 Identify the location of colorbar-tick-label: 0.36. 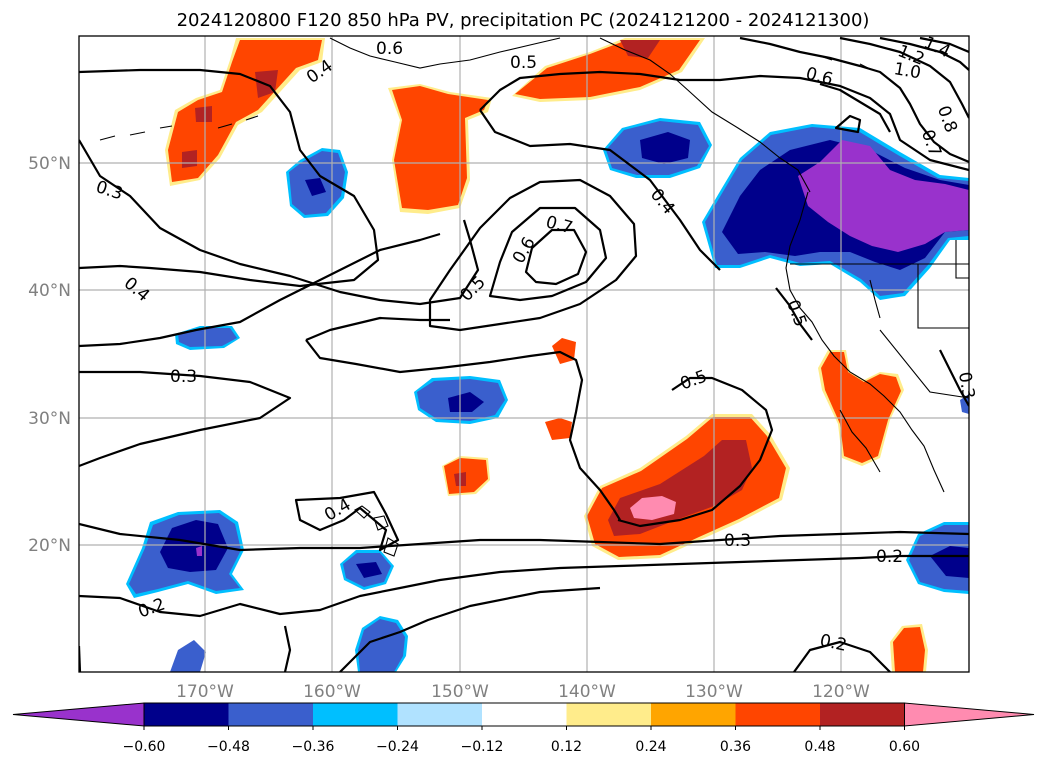
(735, 747).